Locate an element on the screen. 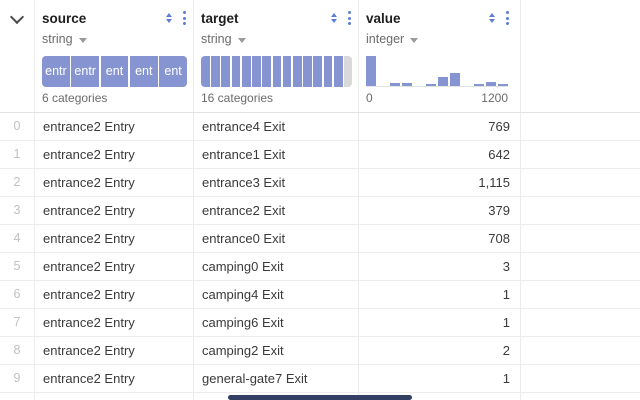 This screenshot has height=400, width=640. other-category-segment is located at coordinates (348, 71).